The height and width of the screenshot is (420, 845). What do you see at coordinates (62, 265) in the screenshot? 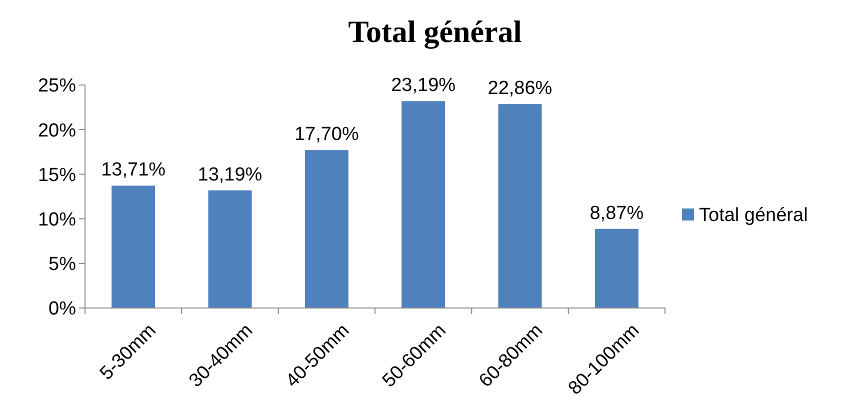
I see `y-tick-label: 5%` at bounding box center [62, 265].